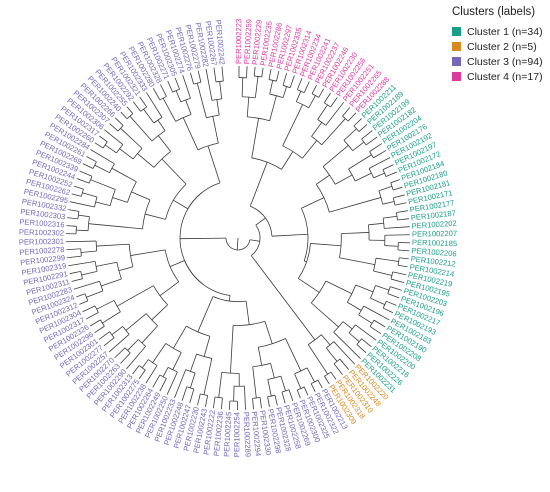 This screenshot has height=492, width=550. I want to click on legend-label-cluster-2: Cluster 2 (n=5), so click(502, 47).